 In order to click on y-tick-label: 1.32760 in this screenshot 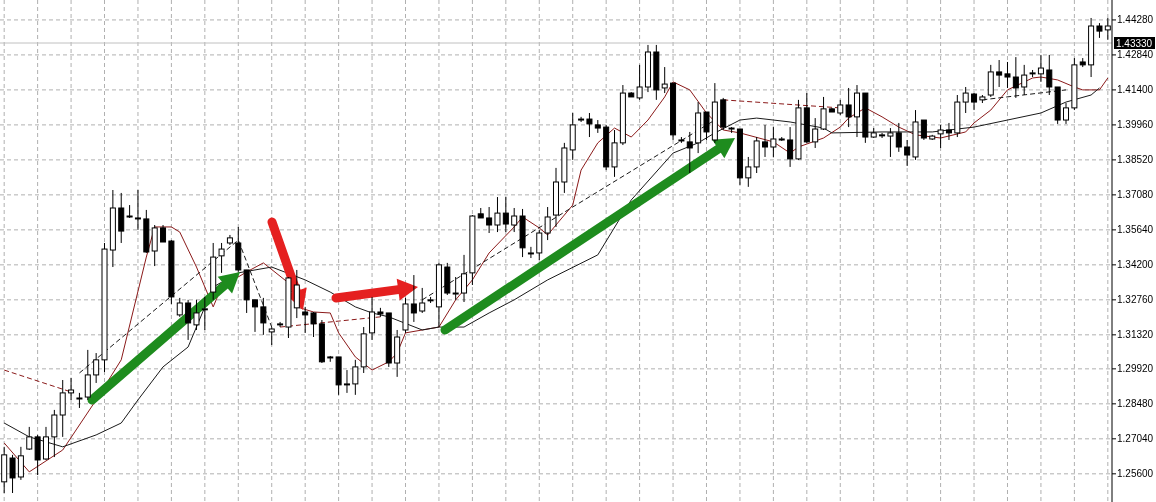, I will do `click(1135, 300)`.